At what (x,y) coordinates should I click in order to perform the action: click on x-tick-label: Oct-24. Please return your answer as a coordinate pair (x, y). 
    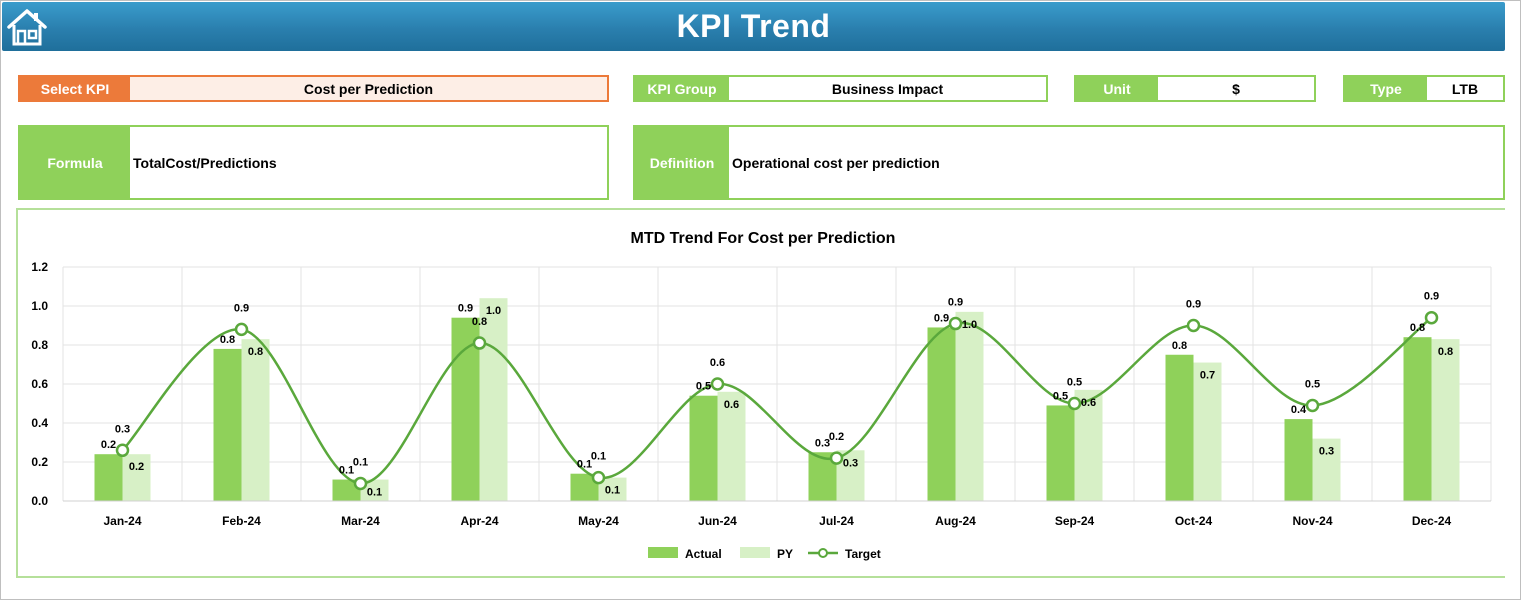
    Looking at the image, I should click on (1194, 521).